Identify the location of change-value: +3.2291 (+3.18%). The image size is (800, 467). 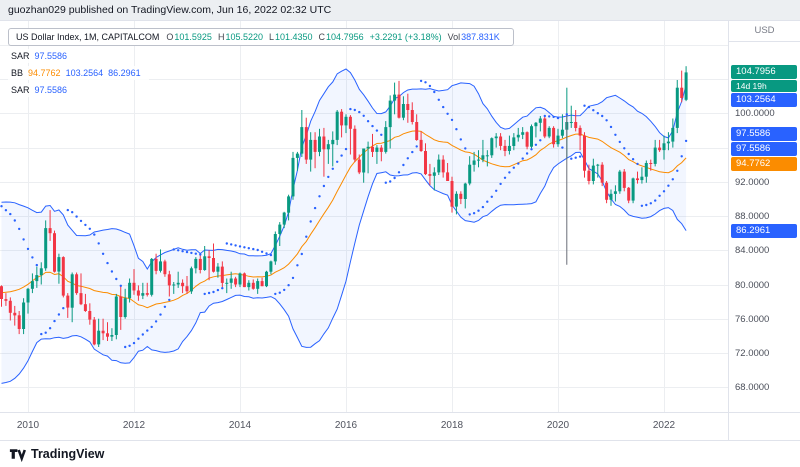
(405, 37).